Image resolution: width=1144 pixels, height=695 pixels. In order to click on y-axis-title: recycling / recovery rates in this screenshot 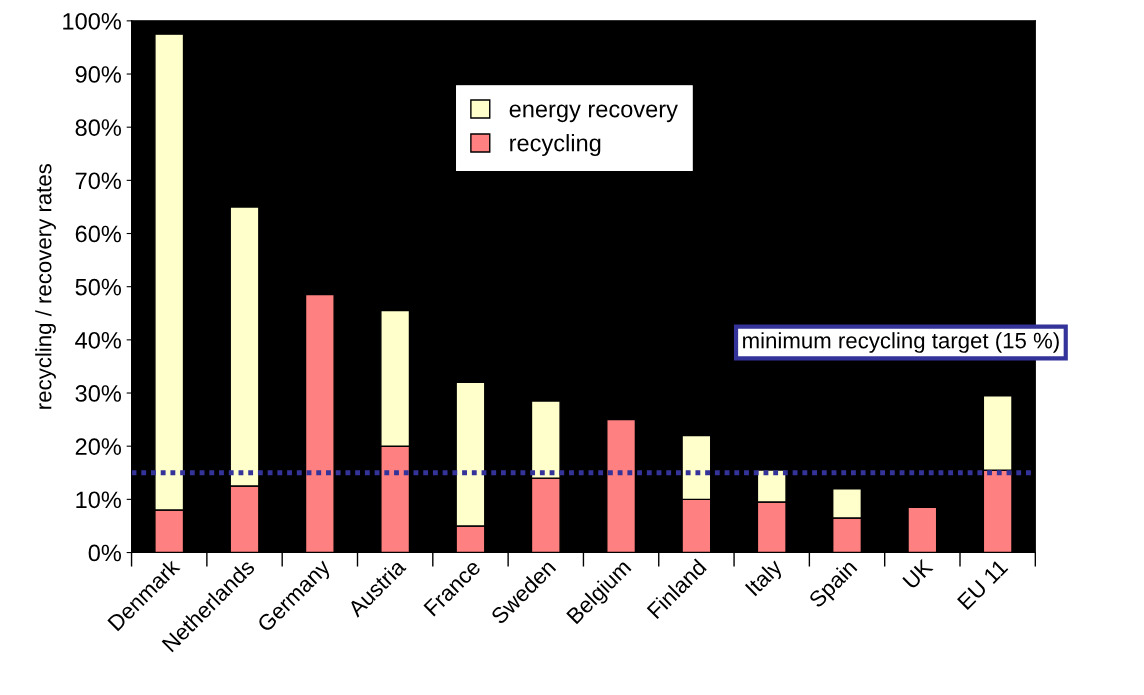, I will do `click(45, 286)`.